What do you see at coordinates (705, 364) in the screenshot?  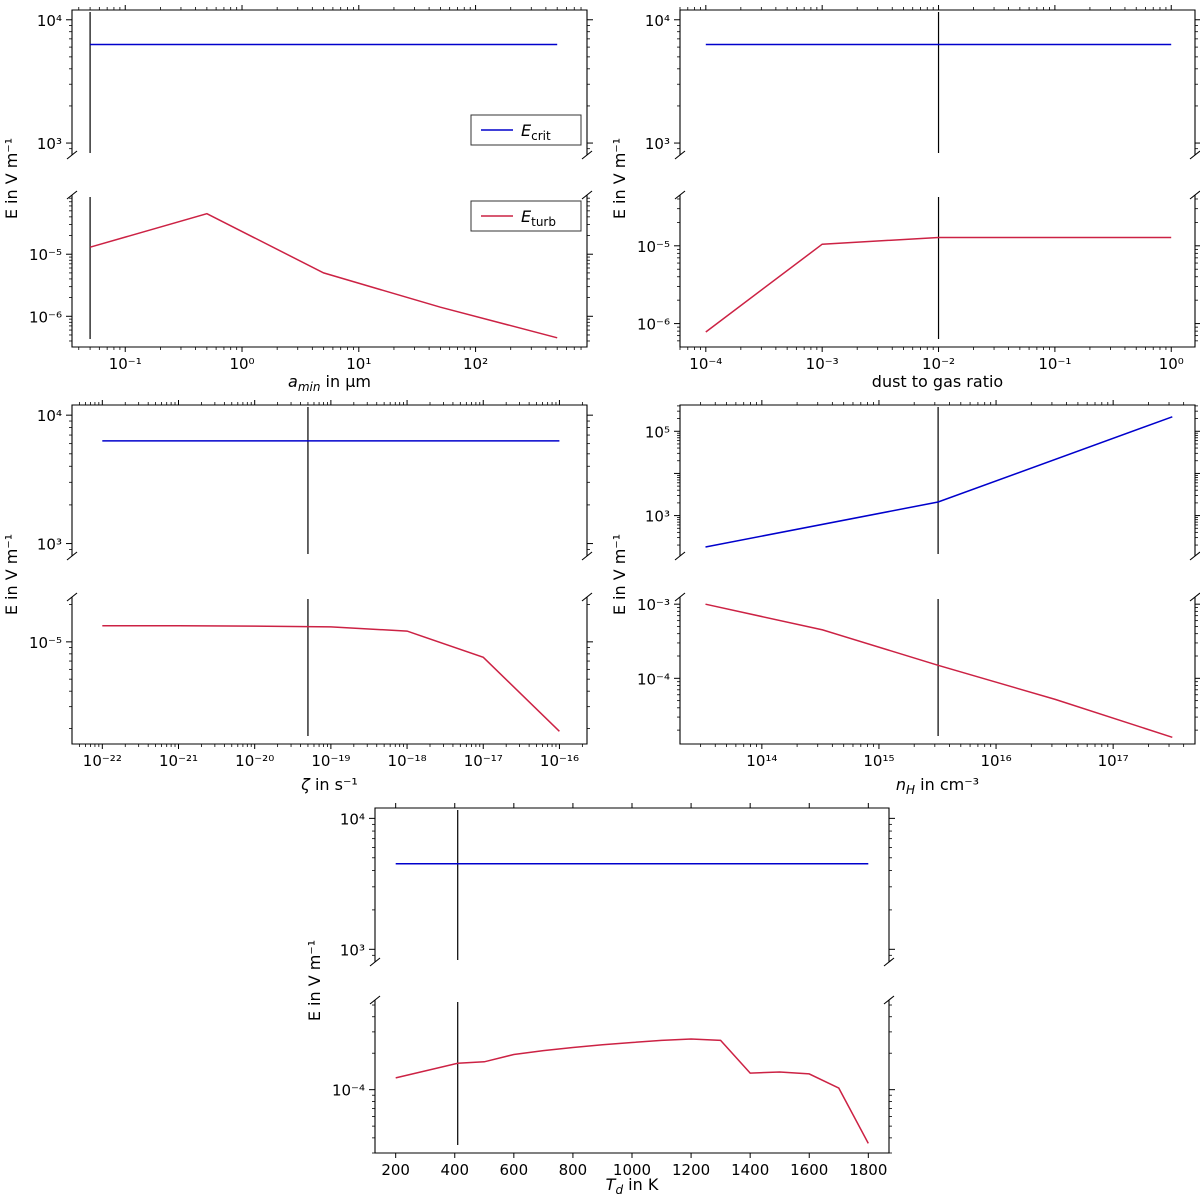 I see `x-tick-label: 10⁻⁴` at bounding box center [705, 364].